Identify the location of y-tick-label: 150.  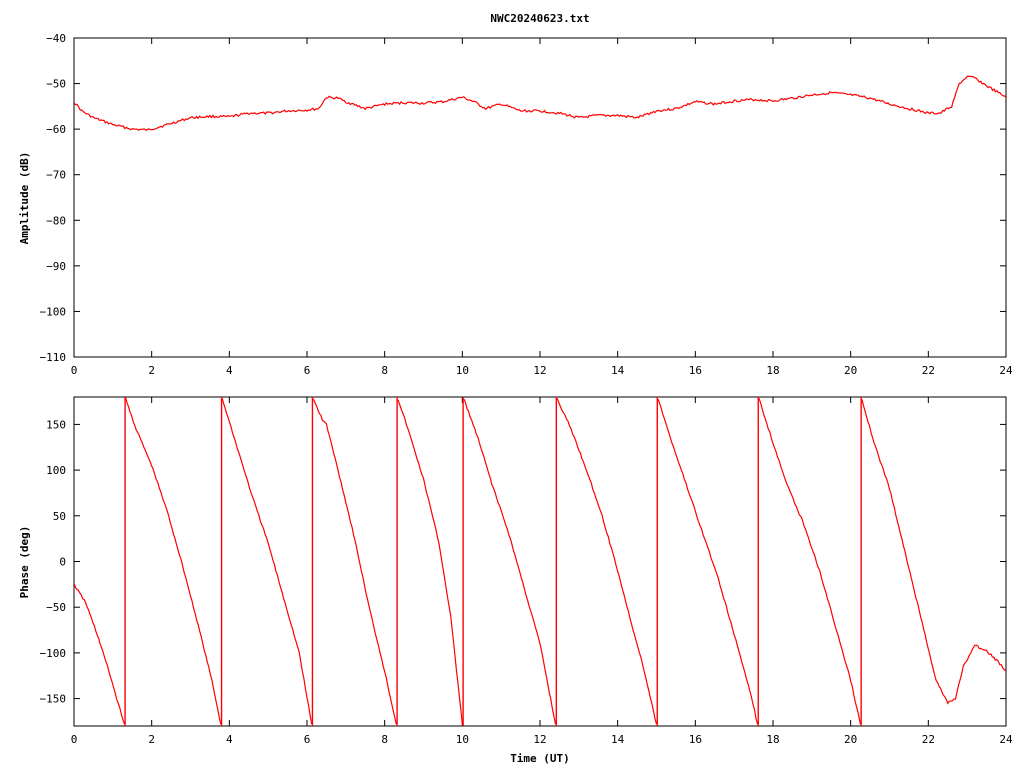
(56, 424).